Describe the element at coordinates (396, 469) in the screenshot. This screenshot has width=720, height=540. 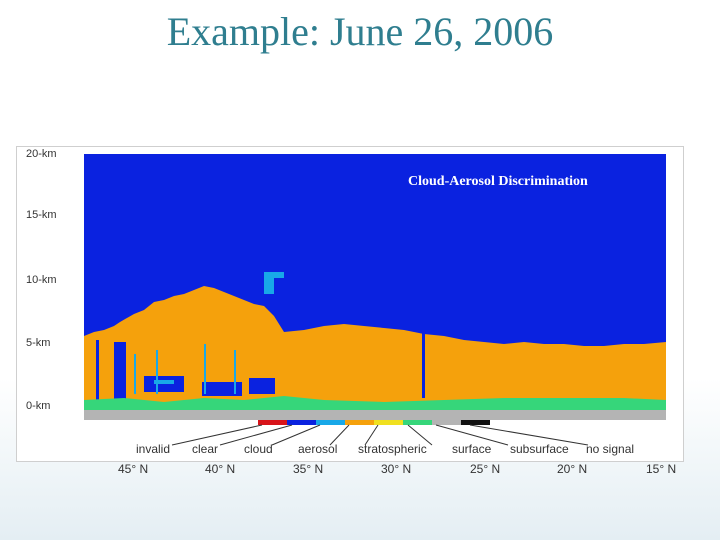
I see `latitude-label: 30° N` at that location.